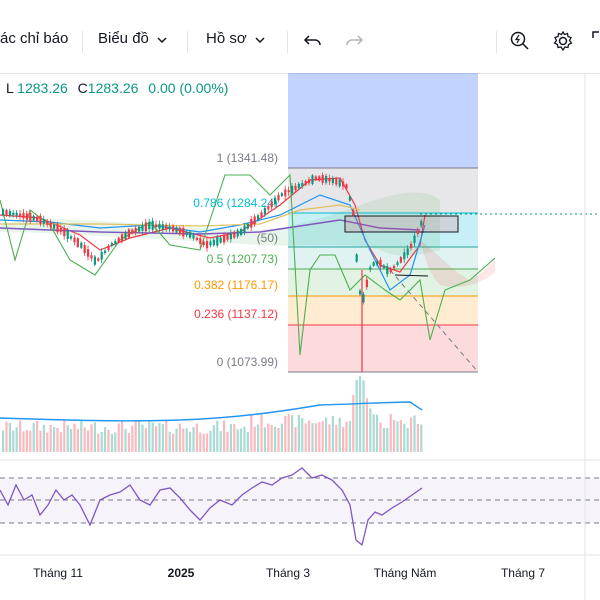 This screenshot has width=600, height=600. I want to click on rsi-line, so click(211, 507).